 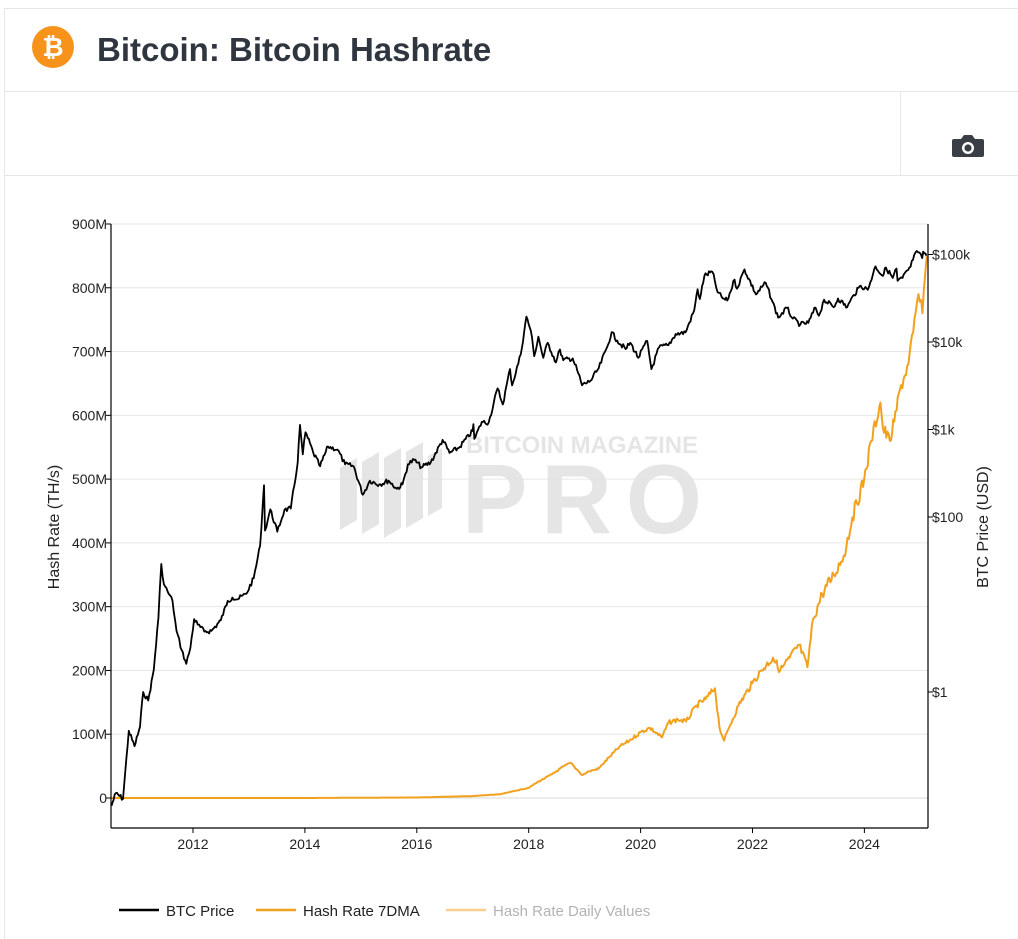 I want to click on legend-item: Hash Rate 7DMA, so click(x=338, y=911).